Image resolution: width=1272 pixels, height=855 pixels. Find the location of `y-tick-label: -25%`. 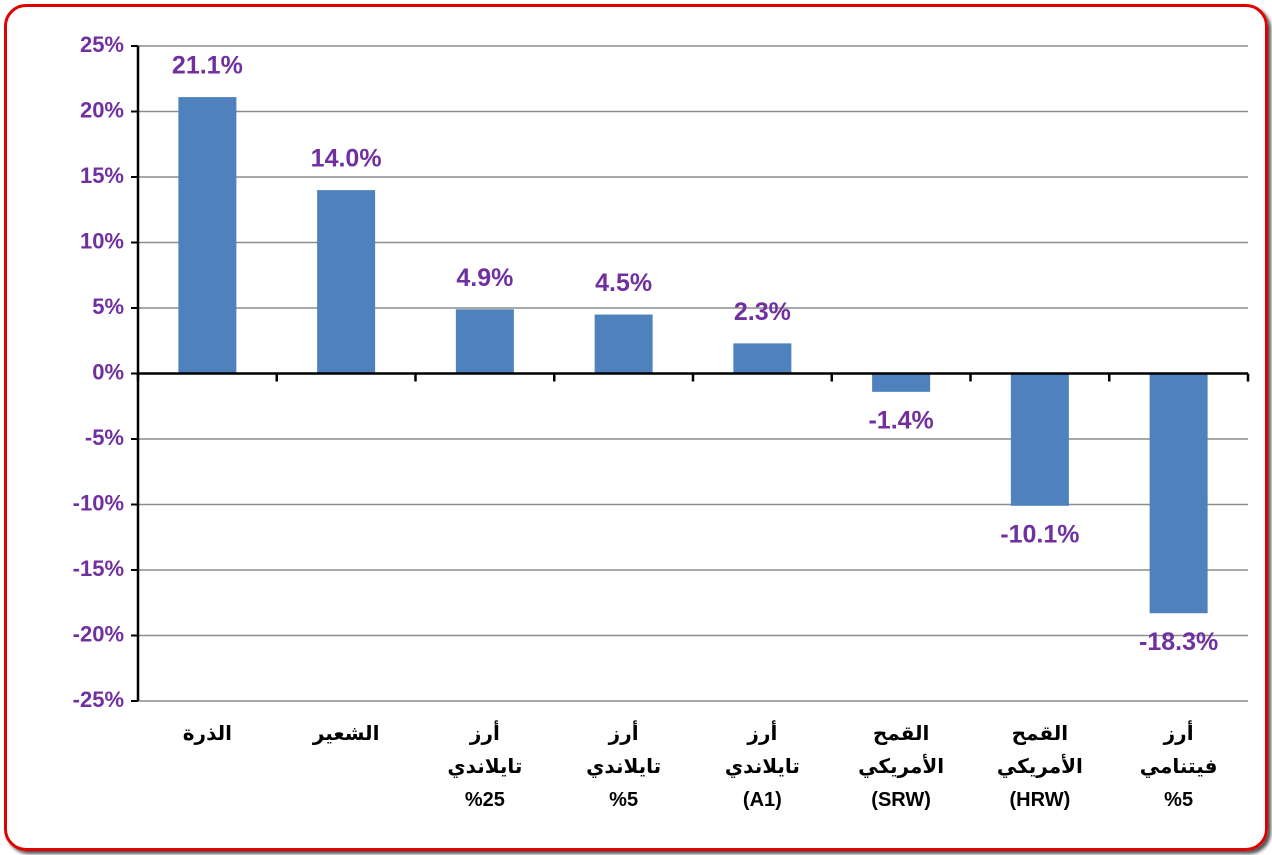

y-tick-label: -25% is located at coordinates (98, 699).